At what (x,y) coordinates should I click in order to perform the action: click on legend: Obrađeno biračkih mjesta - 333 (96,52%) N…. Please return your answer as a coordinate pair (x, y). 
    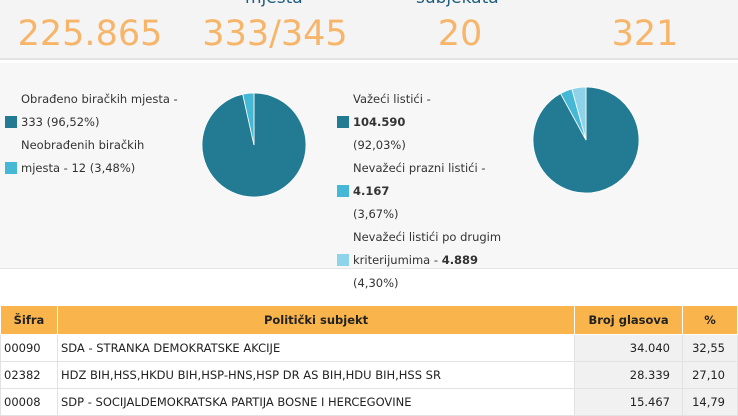
    Looking at the image, I should click on (95, 134).